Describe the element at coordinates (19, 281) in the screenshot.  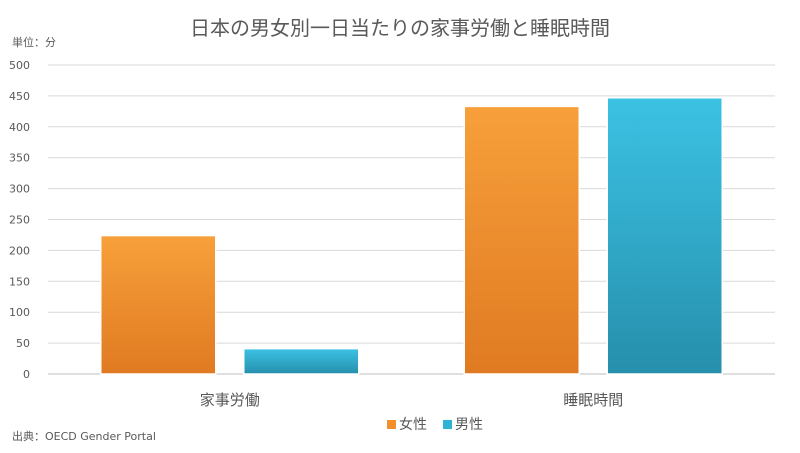
I see `y-tick-label: 150` at that location.